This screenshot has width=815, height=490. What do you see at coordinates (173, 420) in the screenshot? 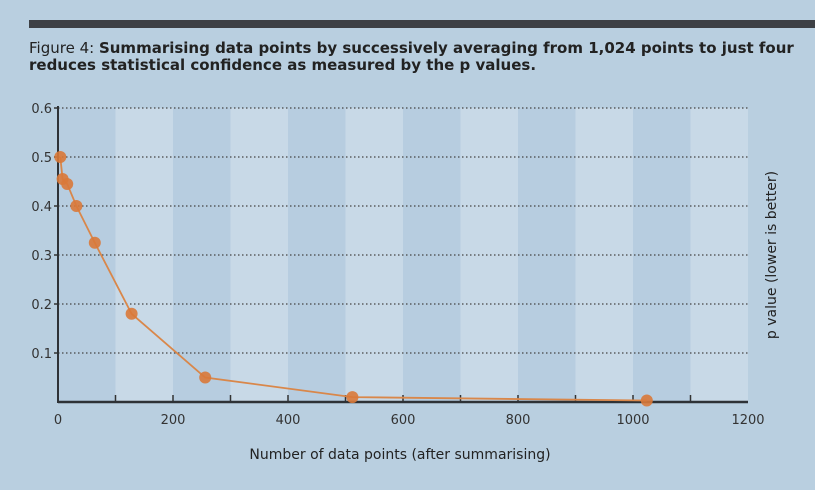
I see `x-tick-label: 200` at bounding box center [173, 420].